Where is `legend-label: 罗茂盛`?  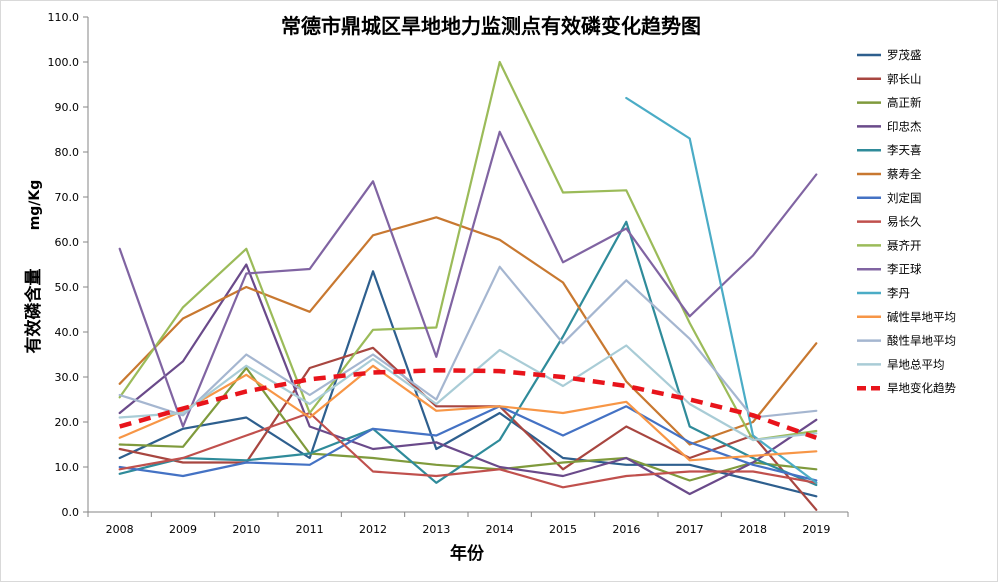
legend-label: 罗茂盛 is located at coordinates (904, 55).